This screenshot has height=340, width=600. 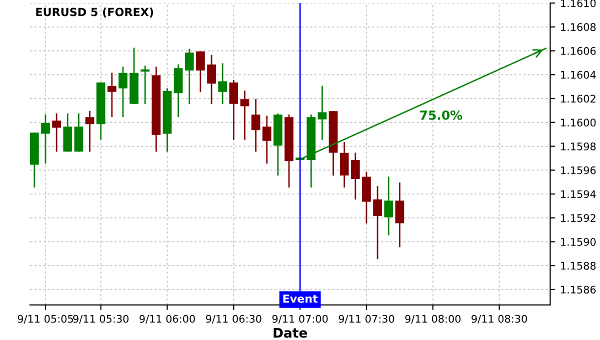 I want to click on x-tick-label: 9/11 06:00, so click(x=167, y=319).